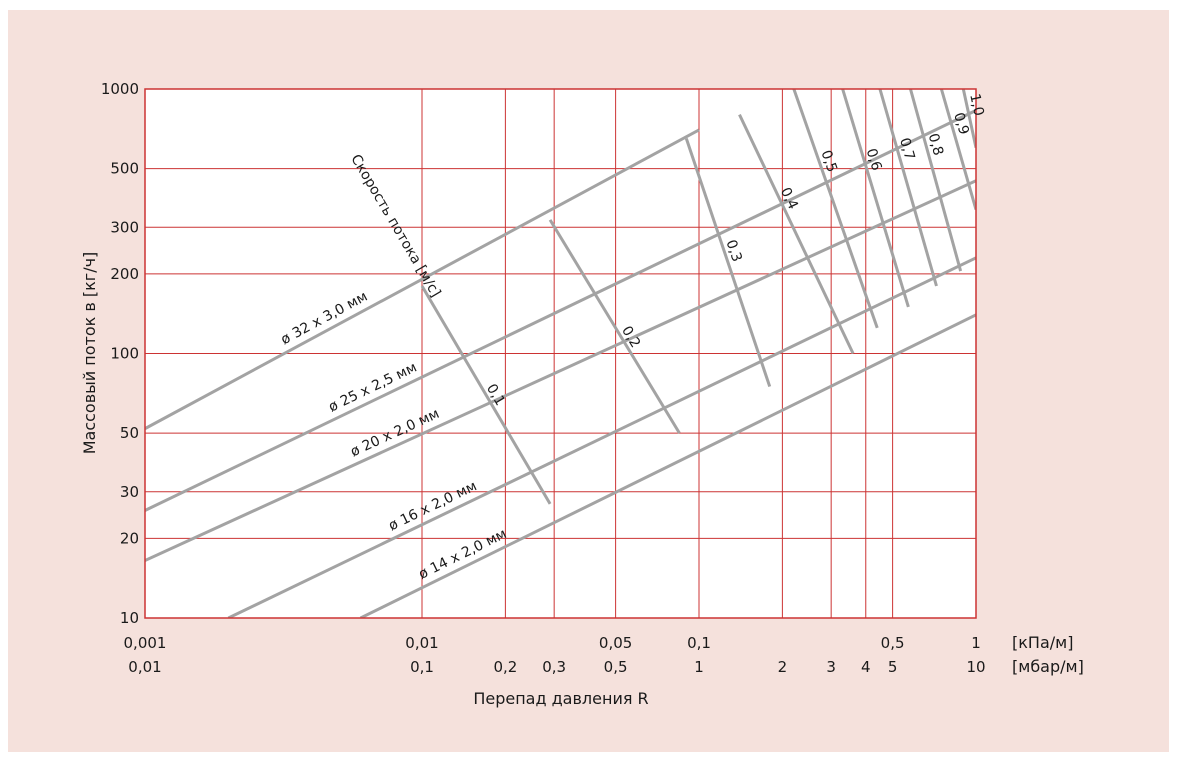 Image resolution: width=1177 pixels, height=760 pixels. Describe the element at coordinates (975, 667) in the screenshot. I see `x-tick-label-mbar: 10` at that location.